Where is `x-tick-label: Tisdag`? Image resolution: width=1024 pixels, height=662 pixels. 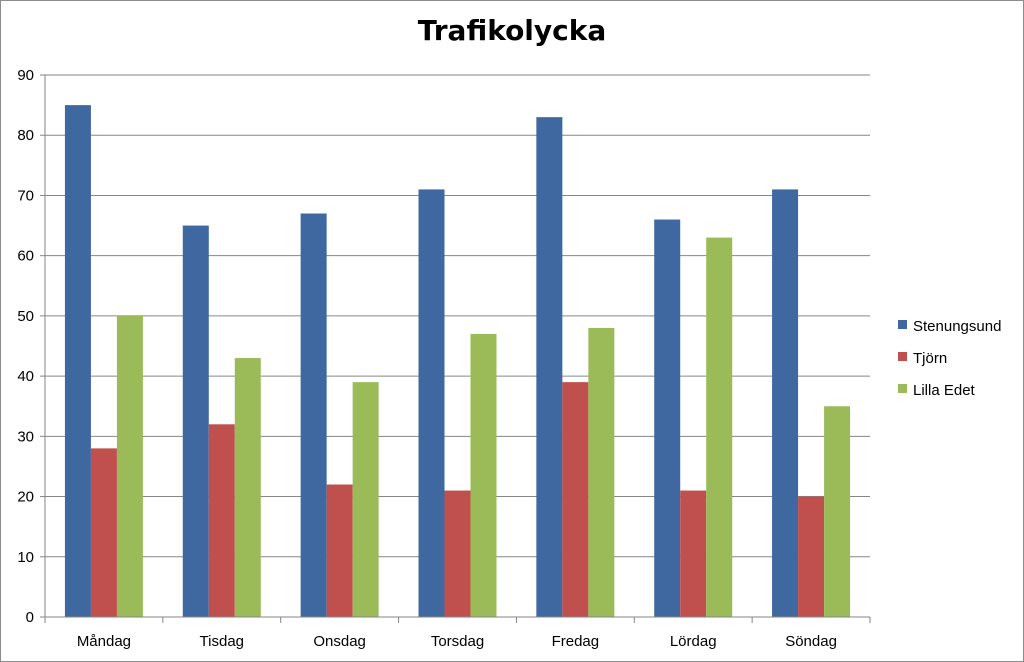 x-tick-label: Tisdag is located at coordinates (222, 641).